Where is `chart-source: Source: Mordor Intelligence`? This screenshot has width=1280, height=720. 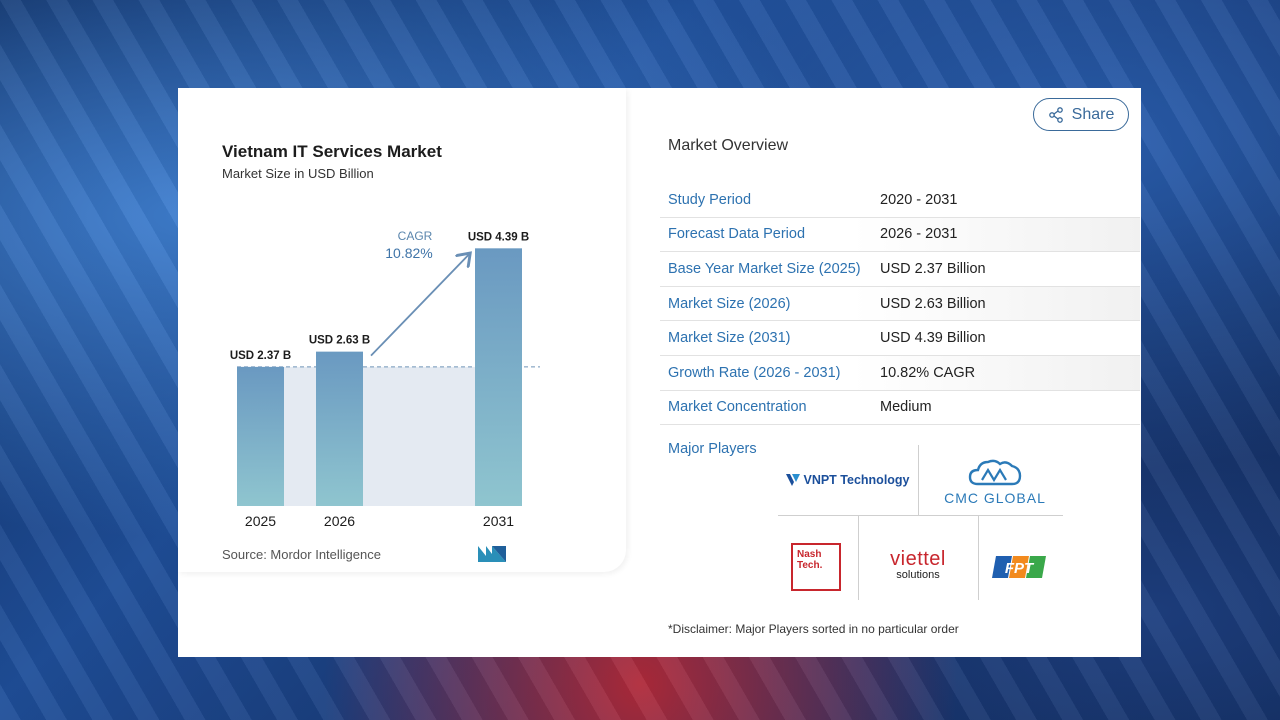
chart-source: Source: Mordor Intelligence is located at coordinates (301, 554).